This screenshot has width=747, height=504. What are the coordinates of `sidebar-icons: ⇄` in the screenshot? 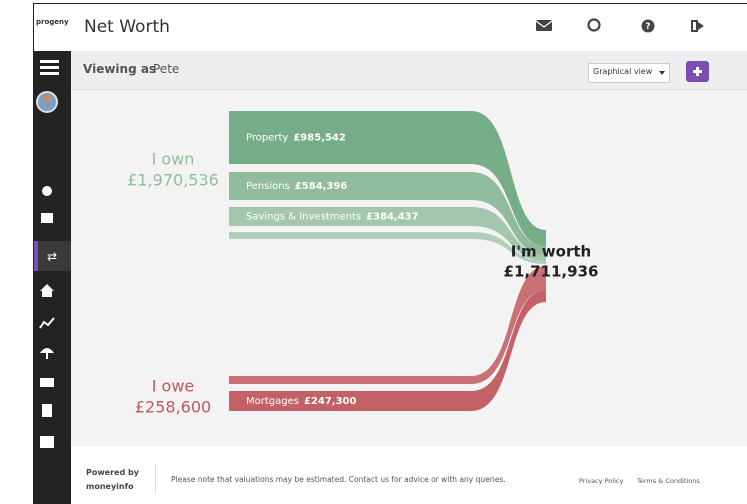 It's located at (52, 254).